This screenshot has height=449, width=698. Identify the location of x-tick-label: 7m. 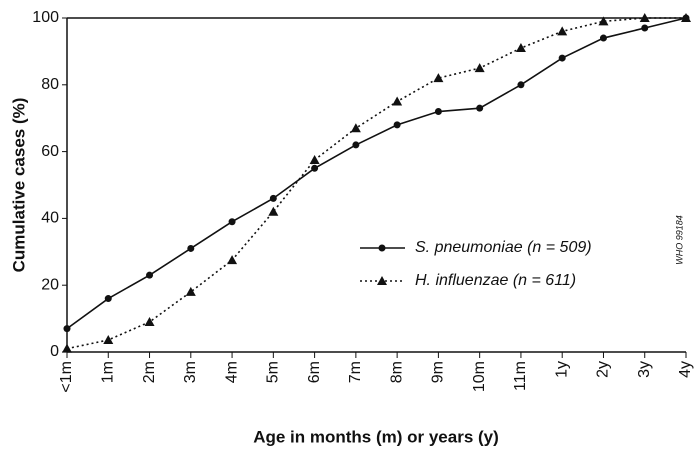
(355, 372).